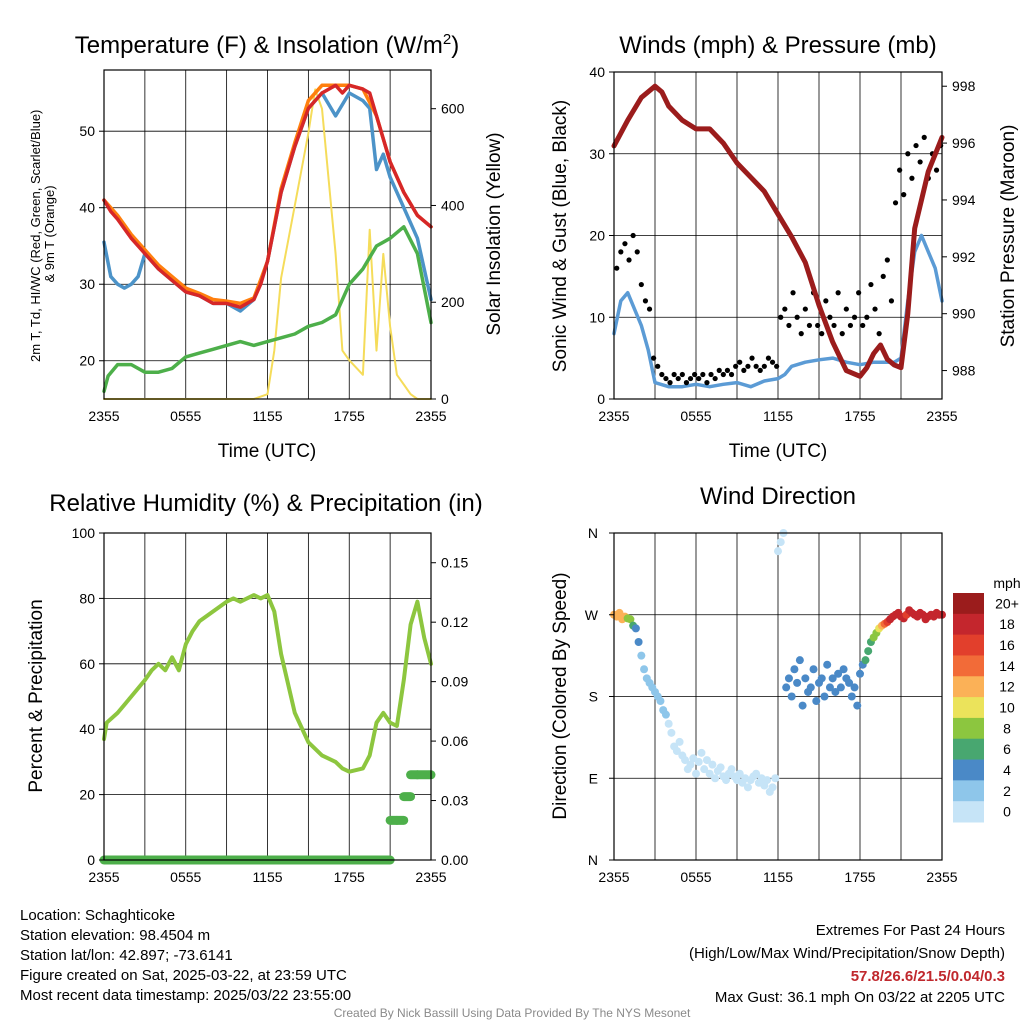 The width and height of the screenshot is (1024, 1024). I want to click on winds-xtick-label: 2355, so click(941, 416).